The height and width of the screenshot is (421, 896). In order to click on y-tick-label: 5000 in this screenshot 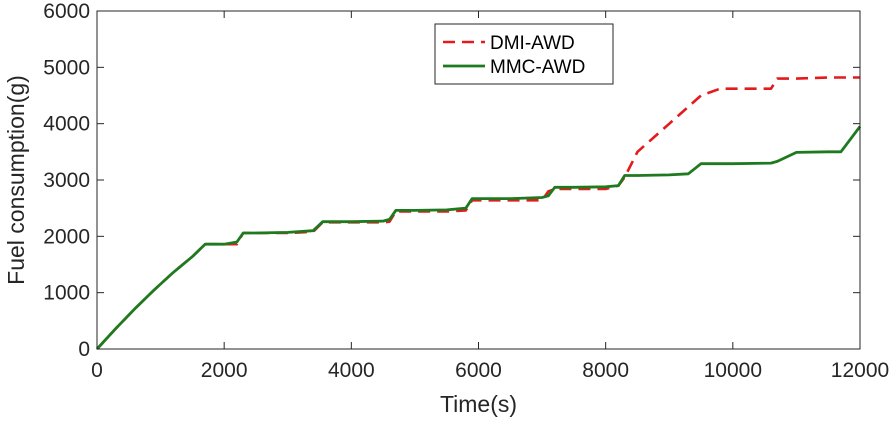, I will do `click(66, 67)`.